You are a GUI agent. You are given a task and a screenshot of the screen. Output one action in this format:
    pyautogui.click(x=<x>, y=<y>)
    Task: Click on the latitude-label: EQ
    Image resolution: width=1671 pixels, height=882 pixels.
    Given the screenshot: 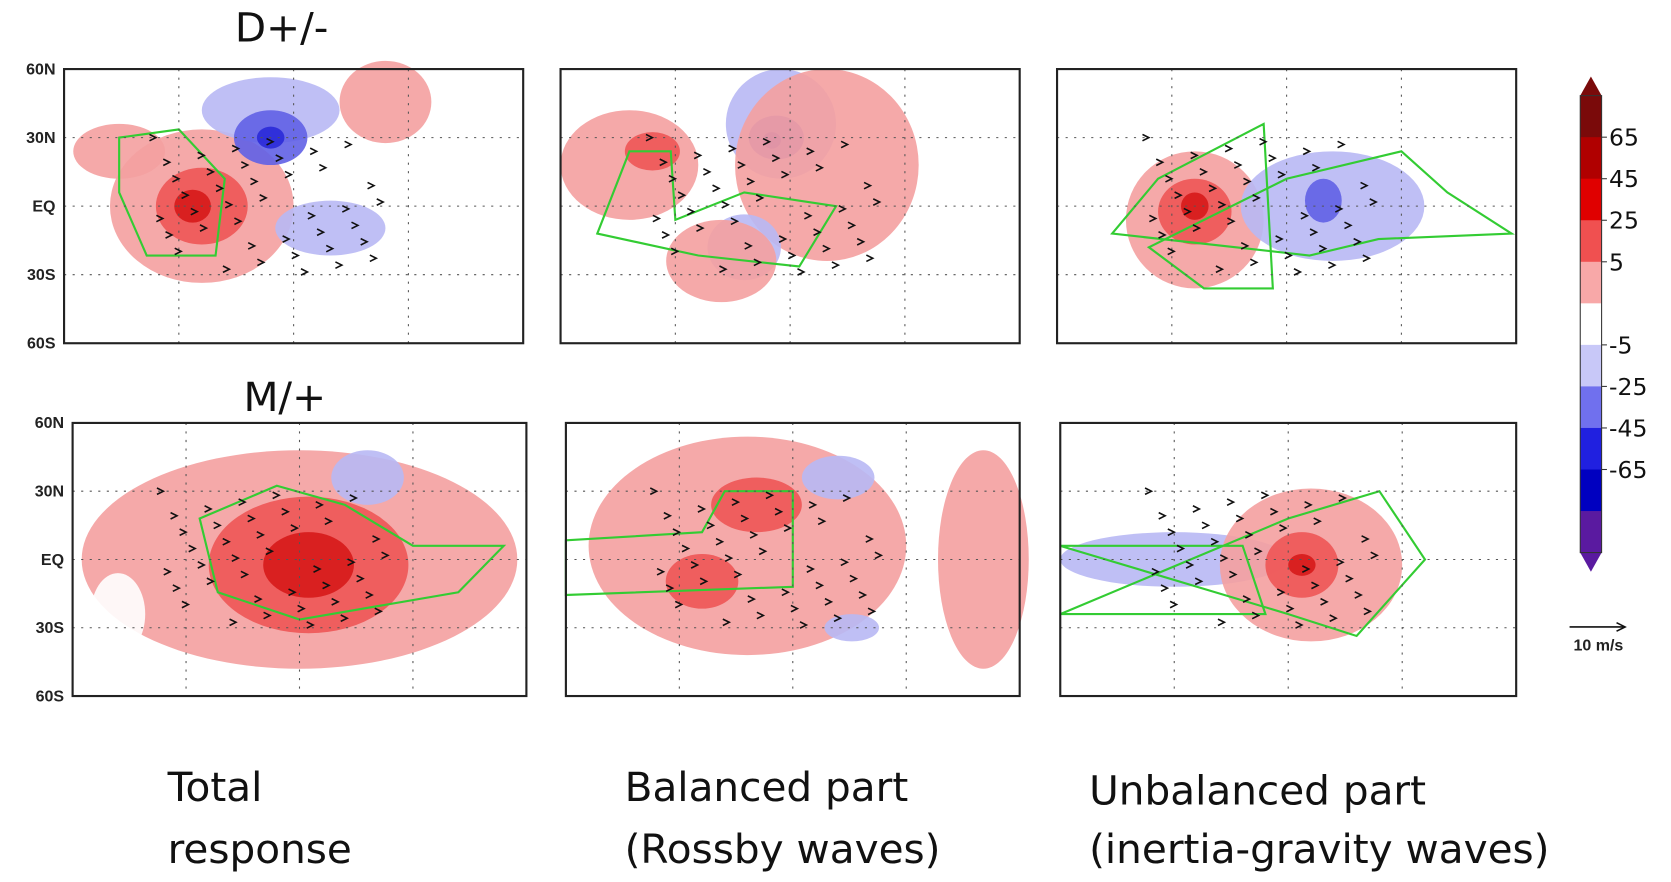 What is the action you would take?
    pyautogui.click(x=43, y=206)
    